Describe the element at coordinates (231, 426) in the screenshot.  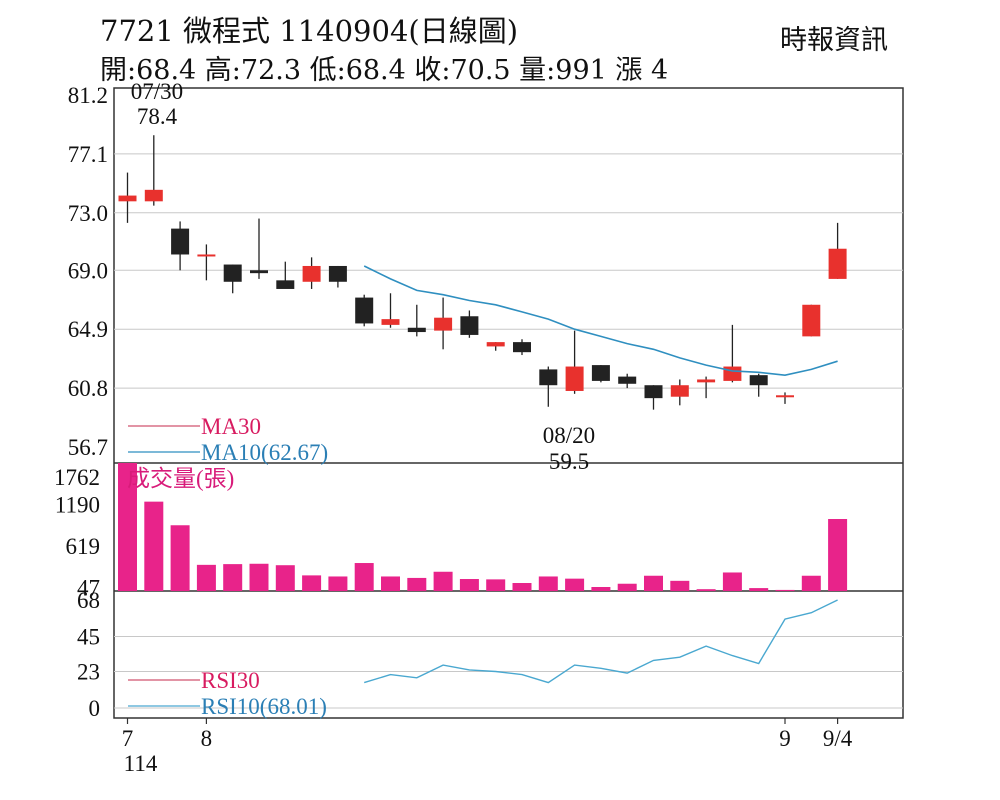
I see `ma30-legend-label: MA30` at that location.